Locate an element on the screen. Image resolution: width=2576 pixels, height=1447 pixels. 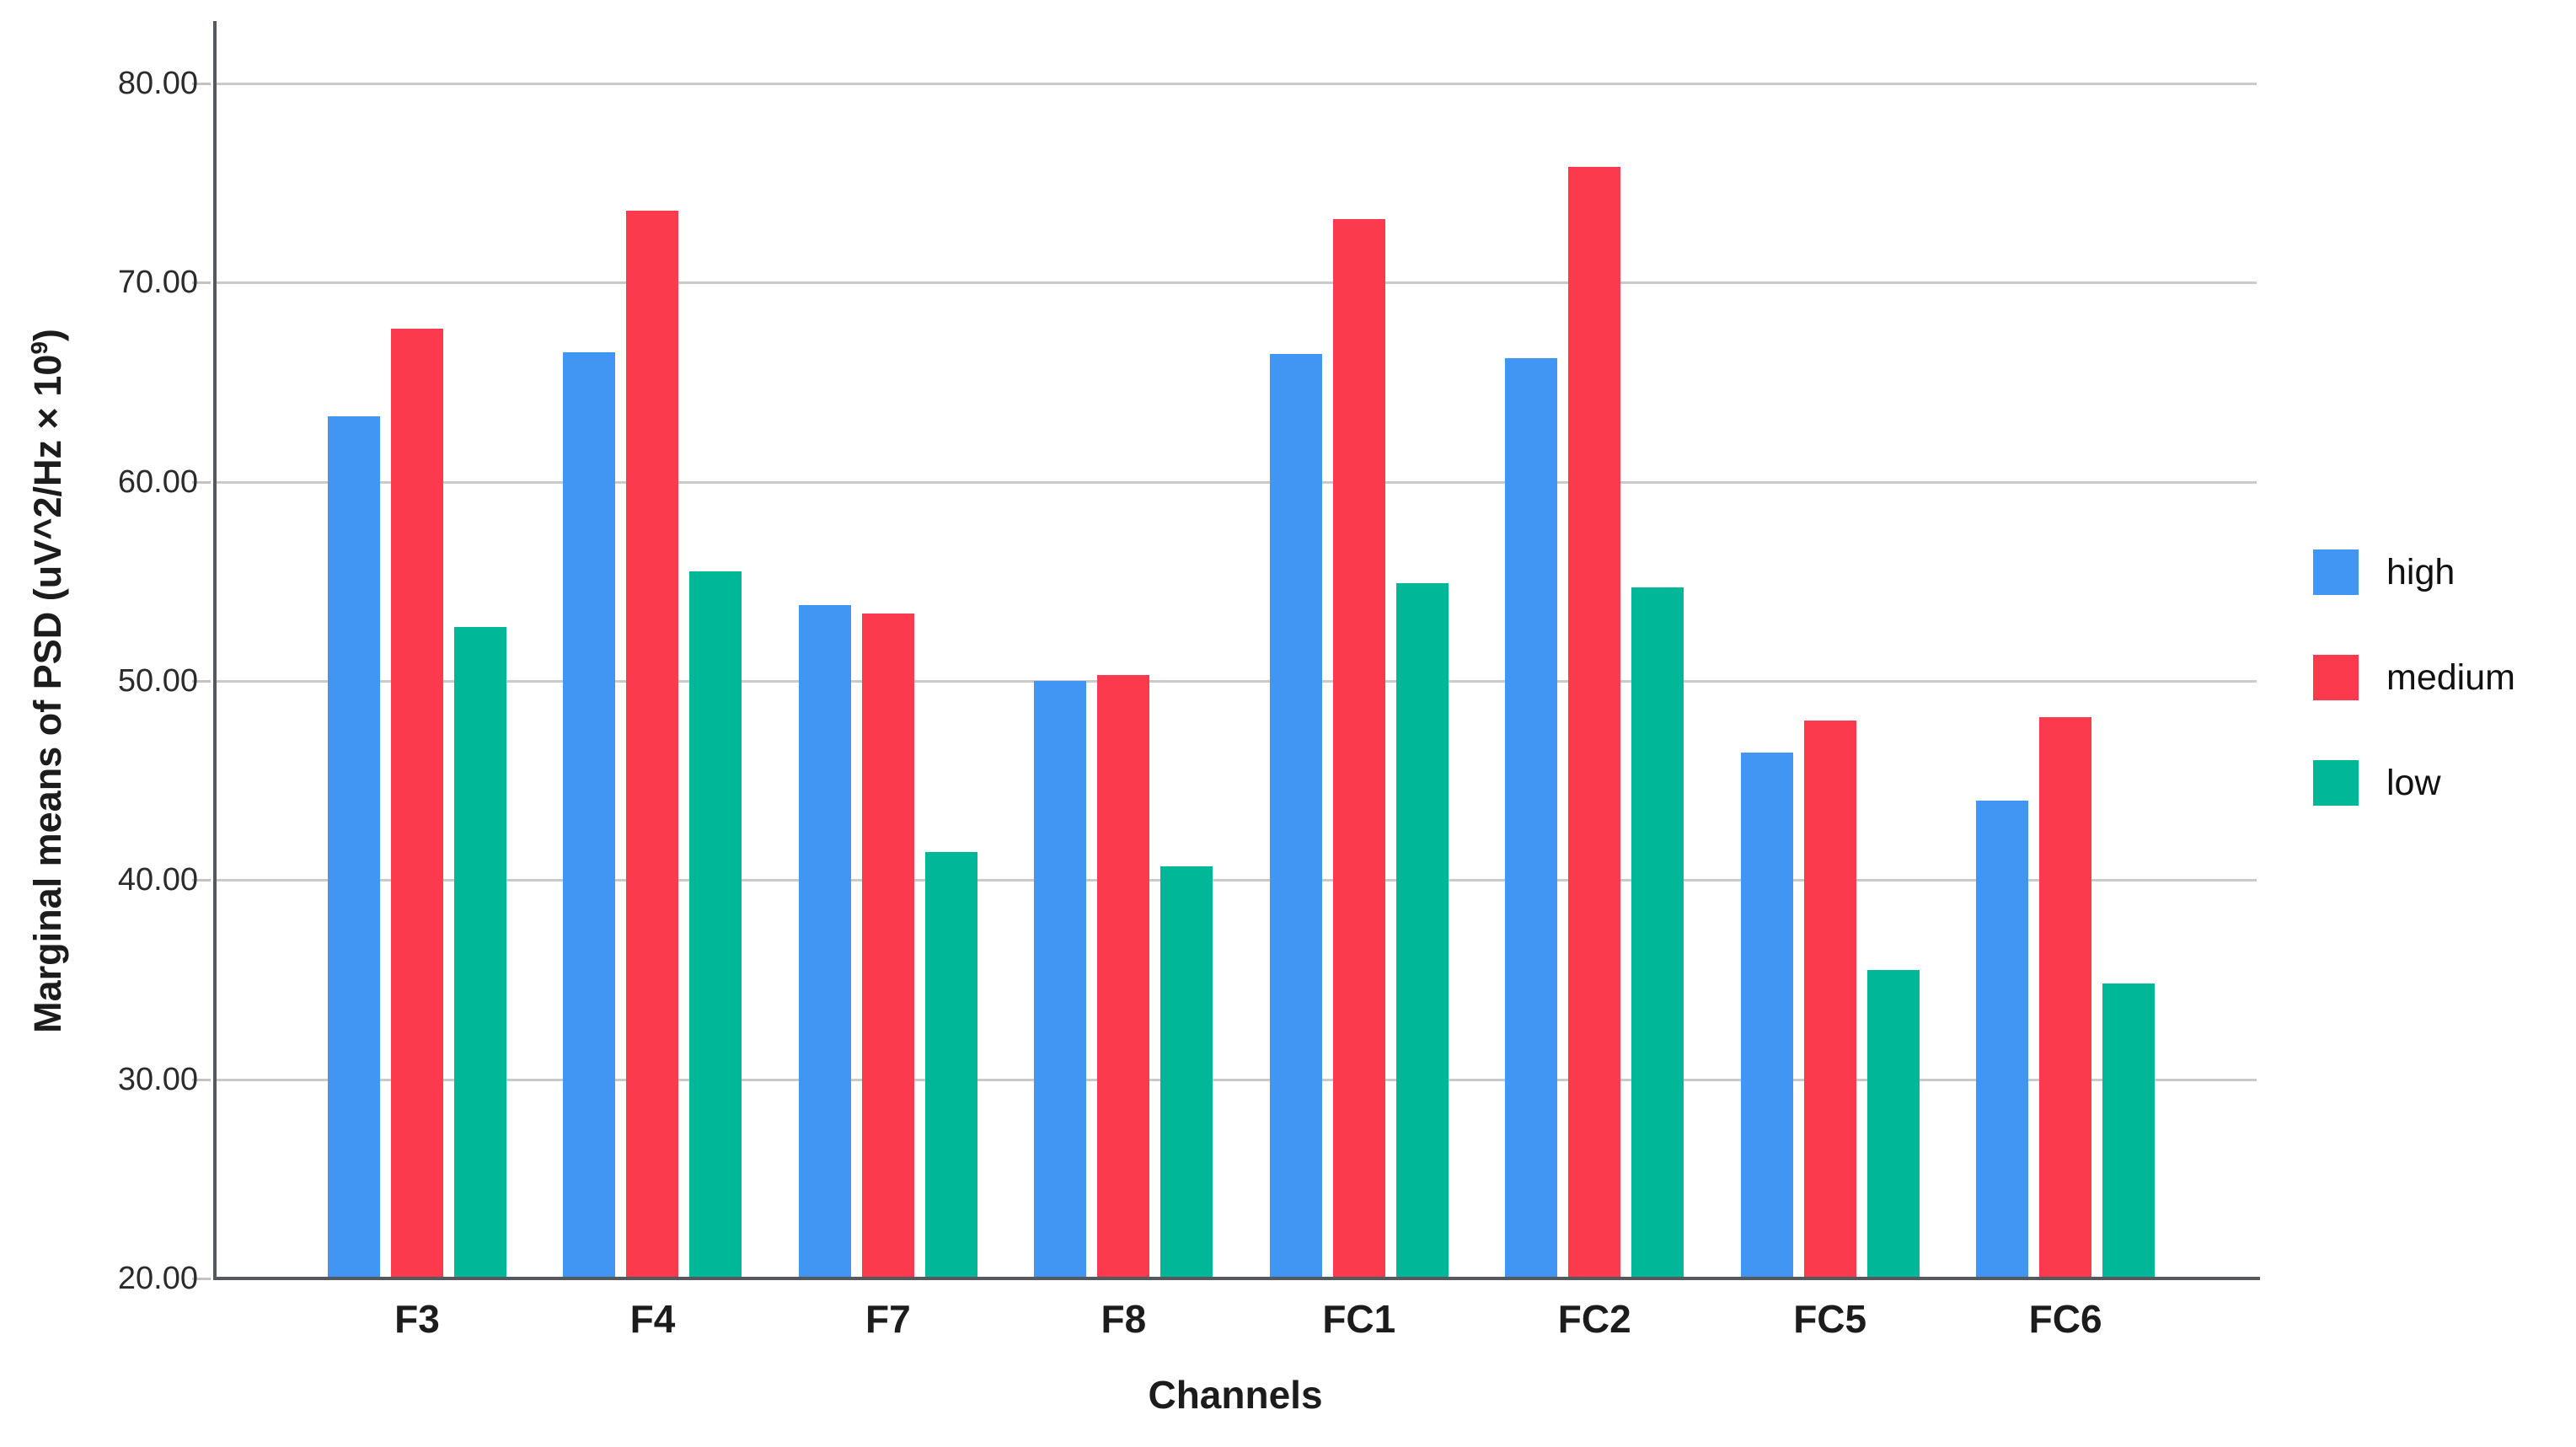
bar-medium-F3 is located at coordinates (417, 803).